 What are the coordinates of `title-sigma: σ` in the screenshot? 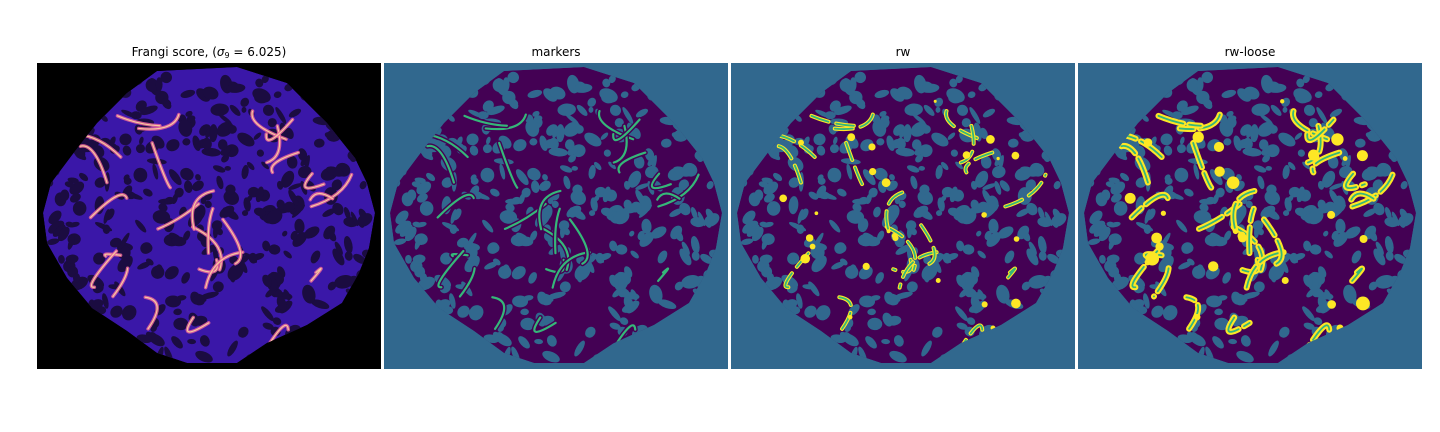 It's located at (220, 52).